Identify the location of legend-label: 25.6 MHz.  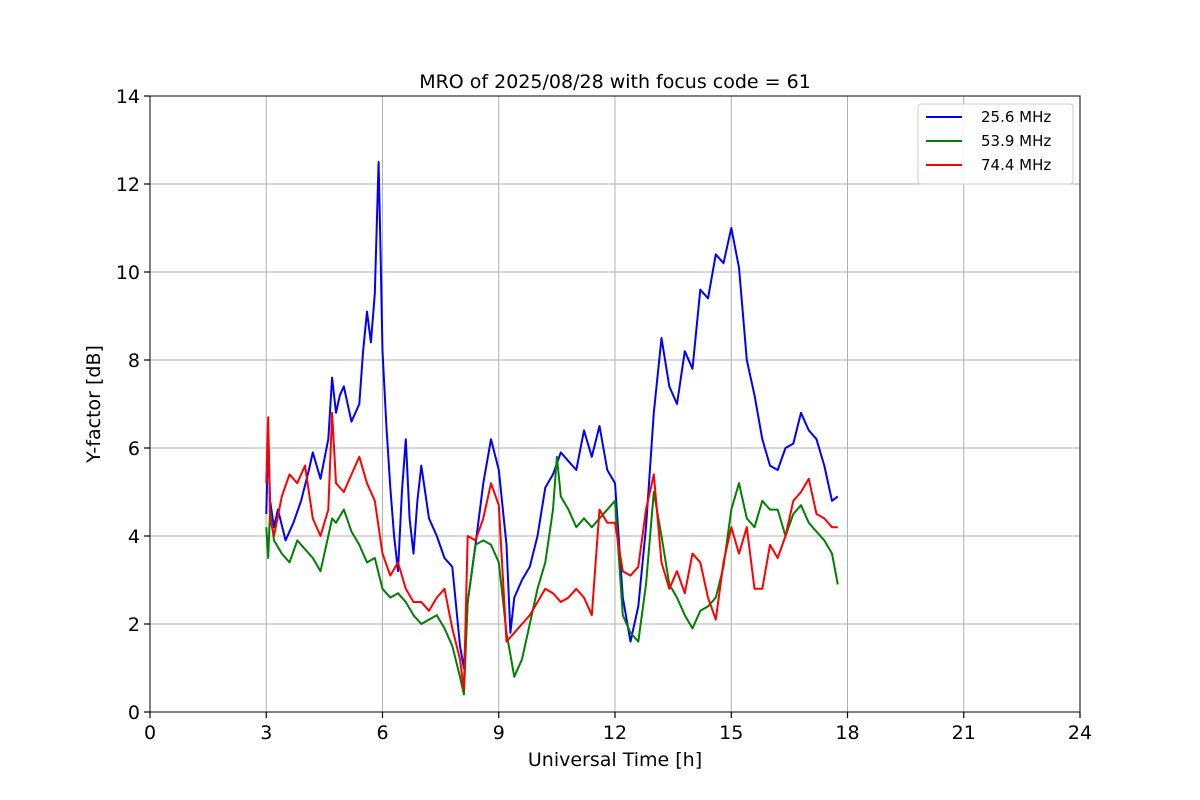
(1016, 117).